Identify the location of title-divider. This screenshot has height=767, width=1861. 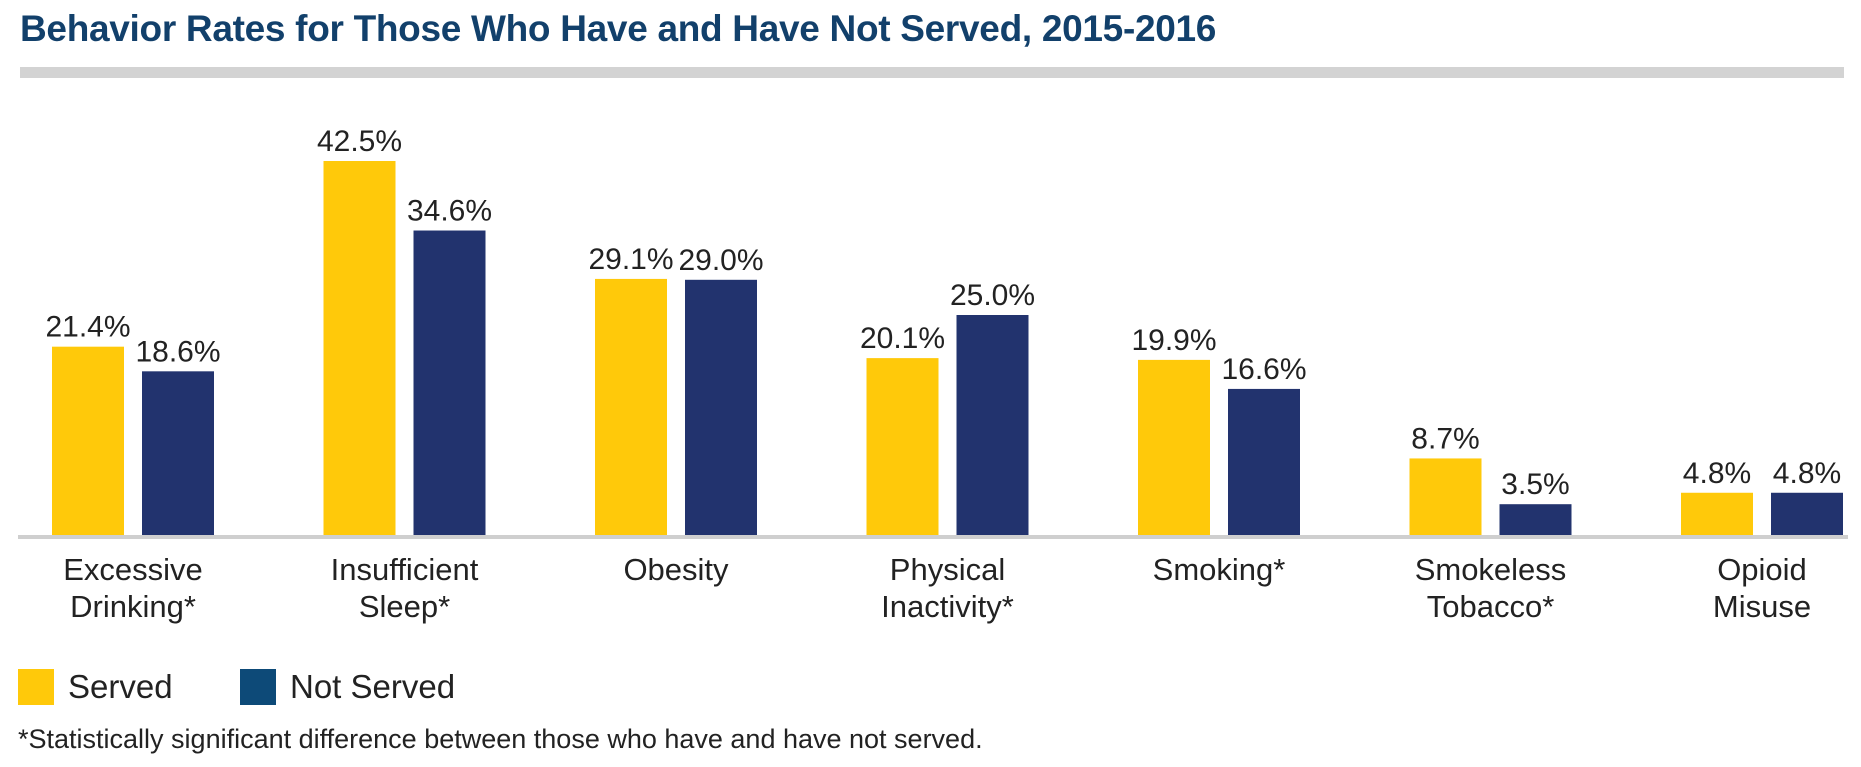
(932, 72).